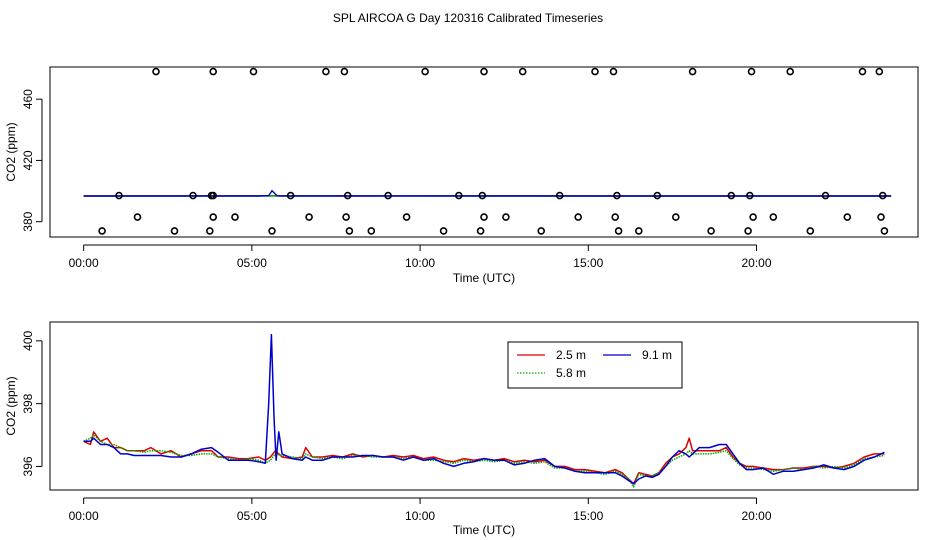 Image resolution: width=936 pixels, height=540 pixels. Describe the element at coordinates (756, 263) in the screenshot. I see `top-x-tick-label: 20:00` at that location.